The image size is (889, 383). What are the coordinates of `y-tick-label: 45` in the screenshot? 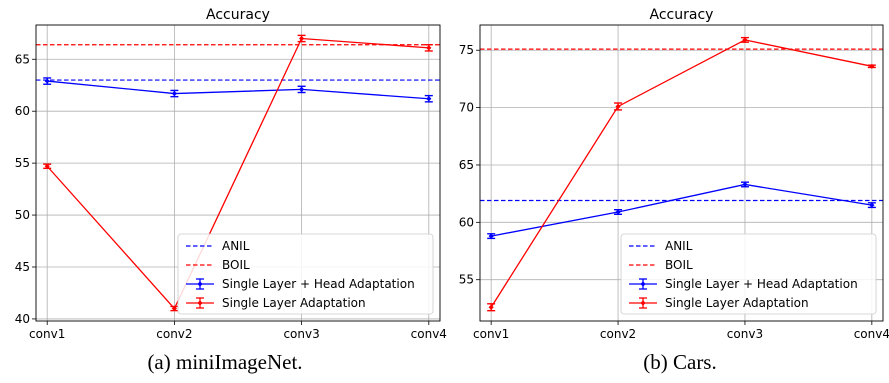 It's located at (22, 267).